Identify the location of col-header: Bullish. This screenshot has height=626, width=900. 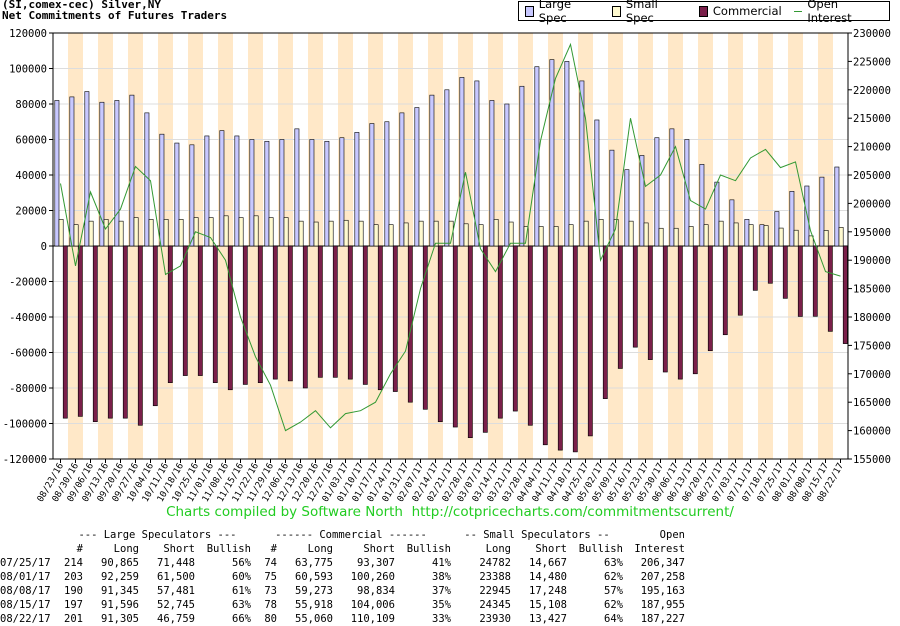
(600, 549).